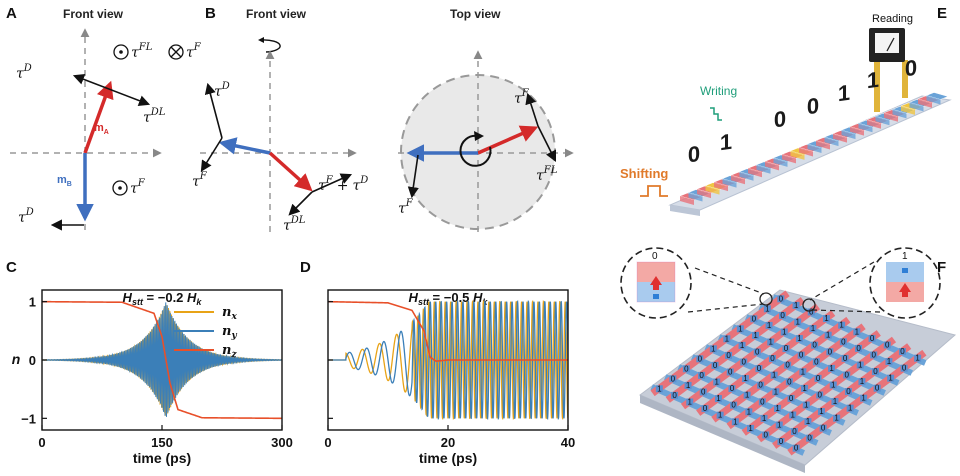  I want to click on dot-circle-icon, so click(120, 188).